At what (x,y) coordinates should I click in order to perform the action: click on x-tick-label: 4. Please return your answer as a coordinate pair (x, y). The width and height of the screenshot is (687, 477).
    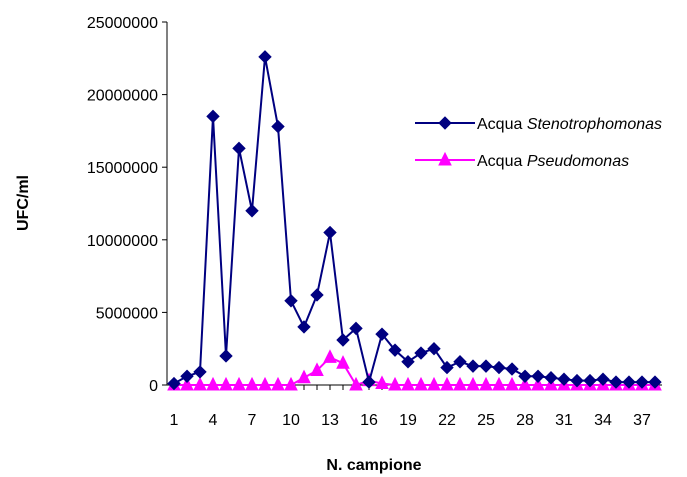
    Looking at the image, I should click on (213, 420).